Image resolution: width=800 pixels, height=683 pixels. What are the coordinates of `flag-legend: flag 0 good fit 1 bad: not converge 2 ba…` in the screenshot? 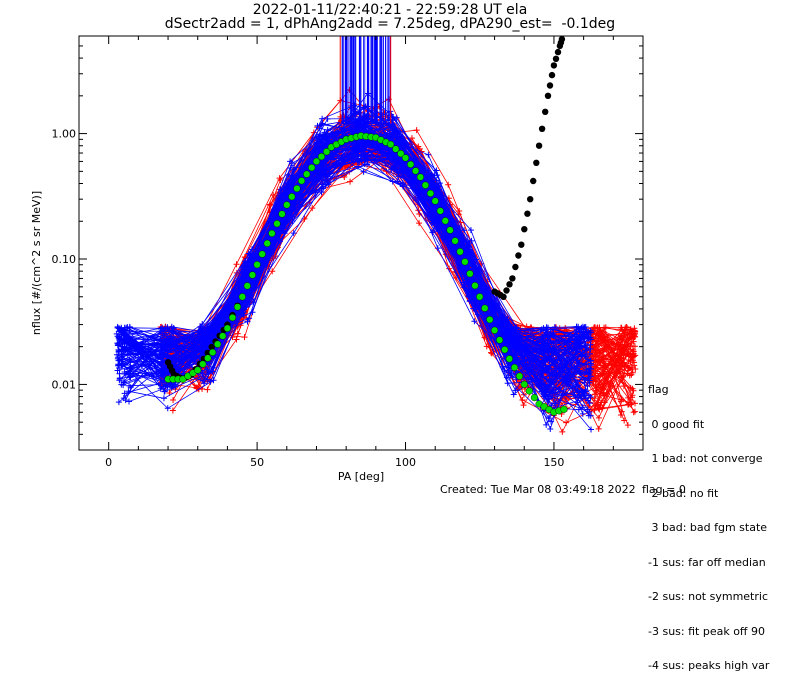 It's located at (708, 522).